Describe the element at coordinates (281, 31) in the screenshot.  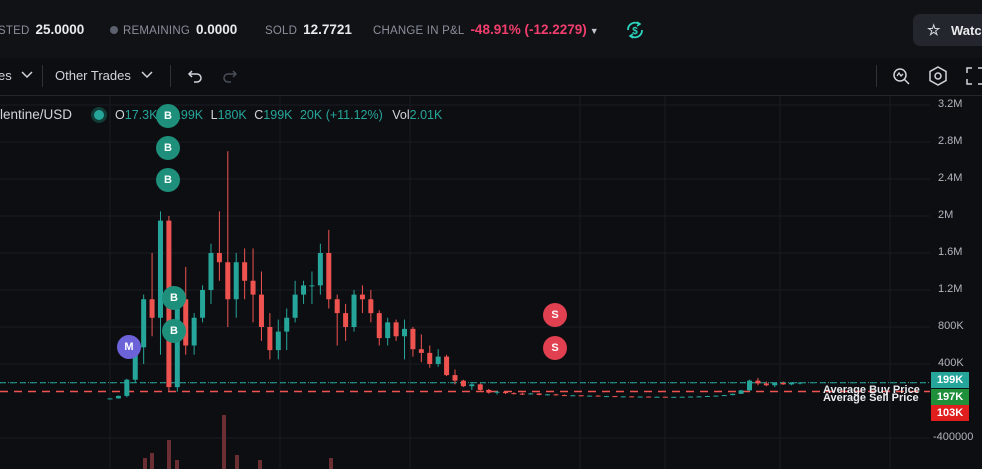
I see `sold-label: SOLD` at that location.